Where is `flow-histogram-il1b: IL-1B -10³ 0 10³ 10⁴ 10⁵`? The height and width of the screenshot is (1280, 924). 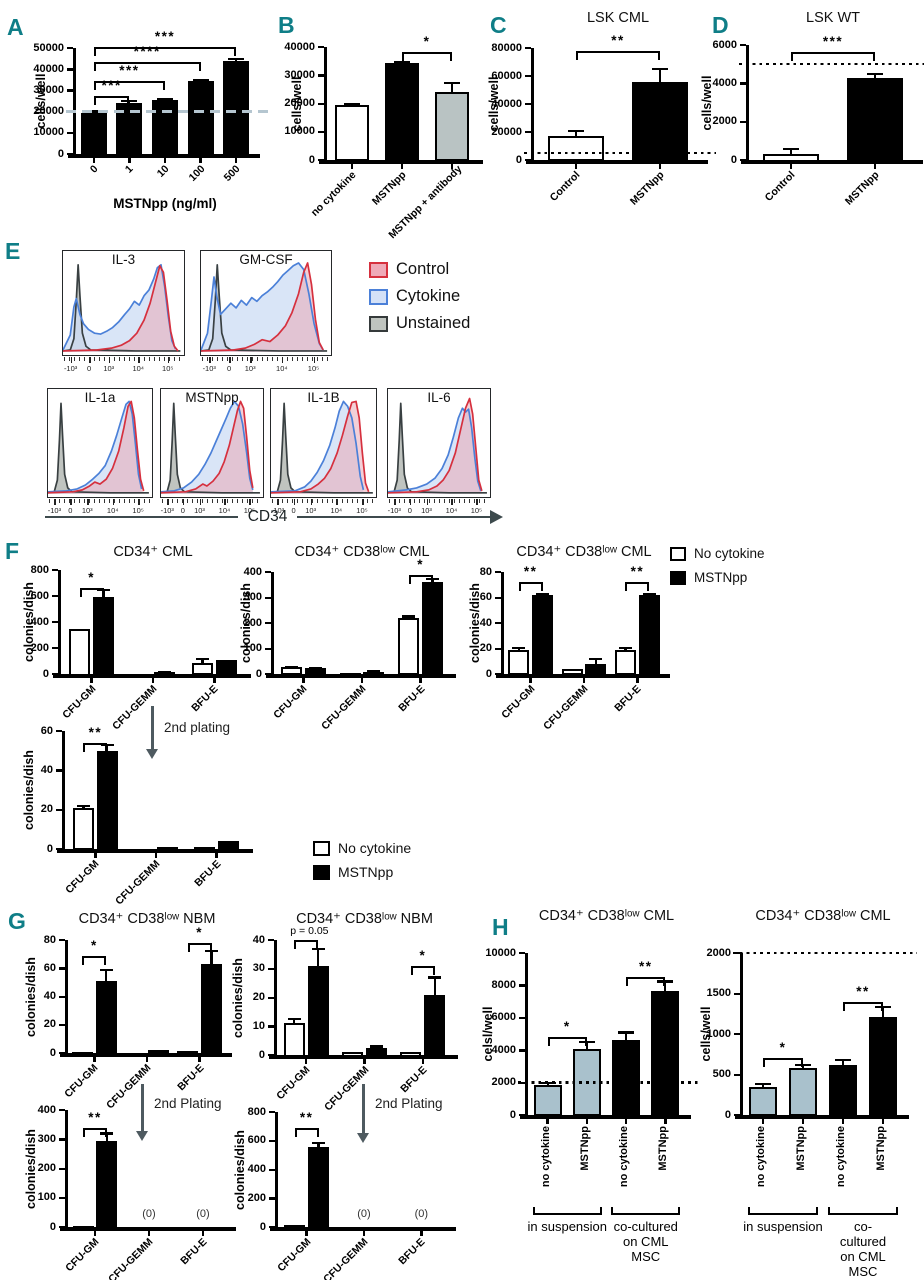
flow-histogram-il1b: IL-1B -10³ 0 10³ 10⁴ 10⁵ is located at coordinates (323, 453).